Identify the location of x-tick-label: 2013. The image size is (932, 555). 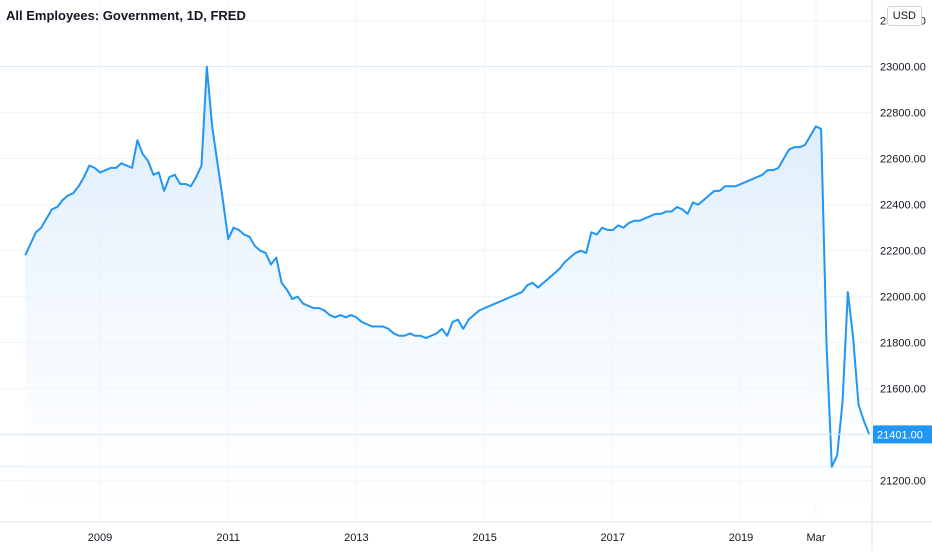
(356, 538).